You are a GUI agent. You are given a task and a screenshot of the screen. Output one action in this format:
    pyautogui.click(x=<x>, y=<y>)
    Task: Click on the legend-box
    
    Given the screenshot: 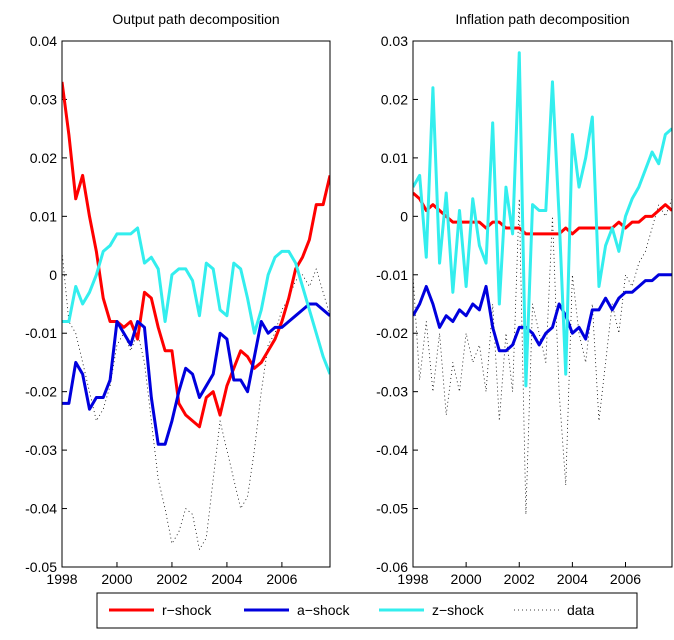 What is the action you would take?
    pyautogui.click(x=367, y=610)
    